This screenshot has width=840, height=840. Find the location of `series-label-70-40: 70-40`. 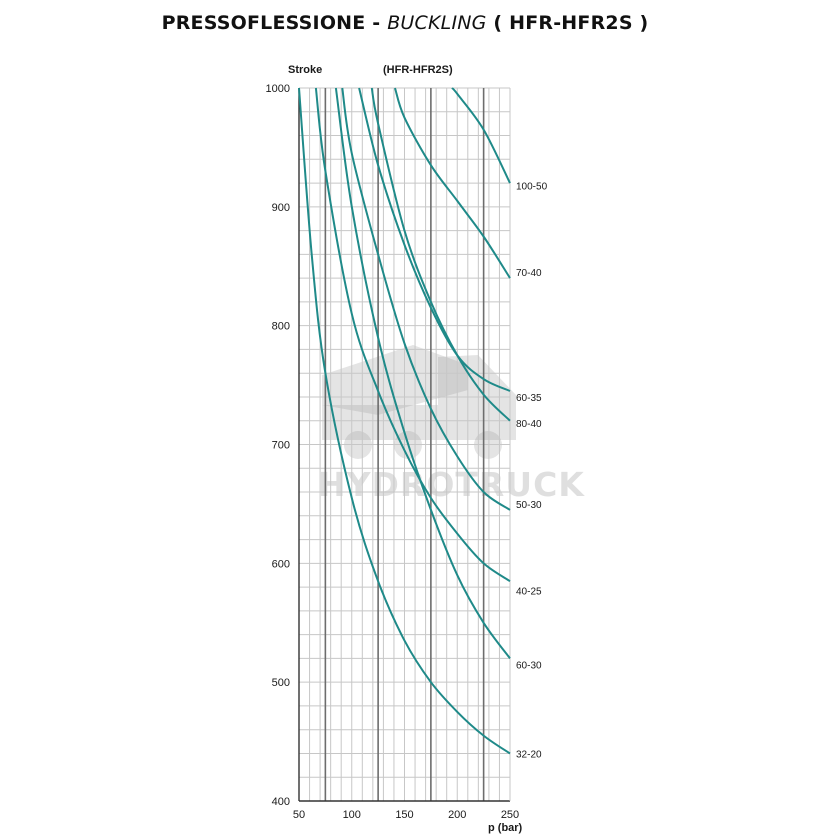

series-label-70-40: 70-40 is located at coordinates (529, 273).